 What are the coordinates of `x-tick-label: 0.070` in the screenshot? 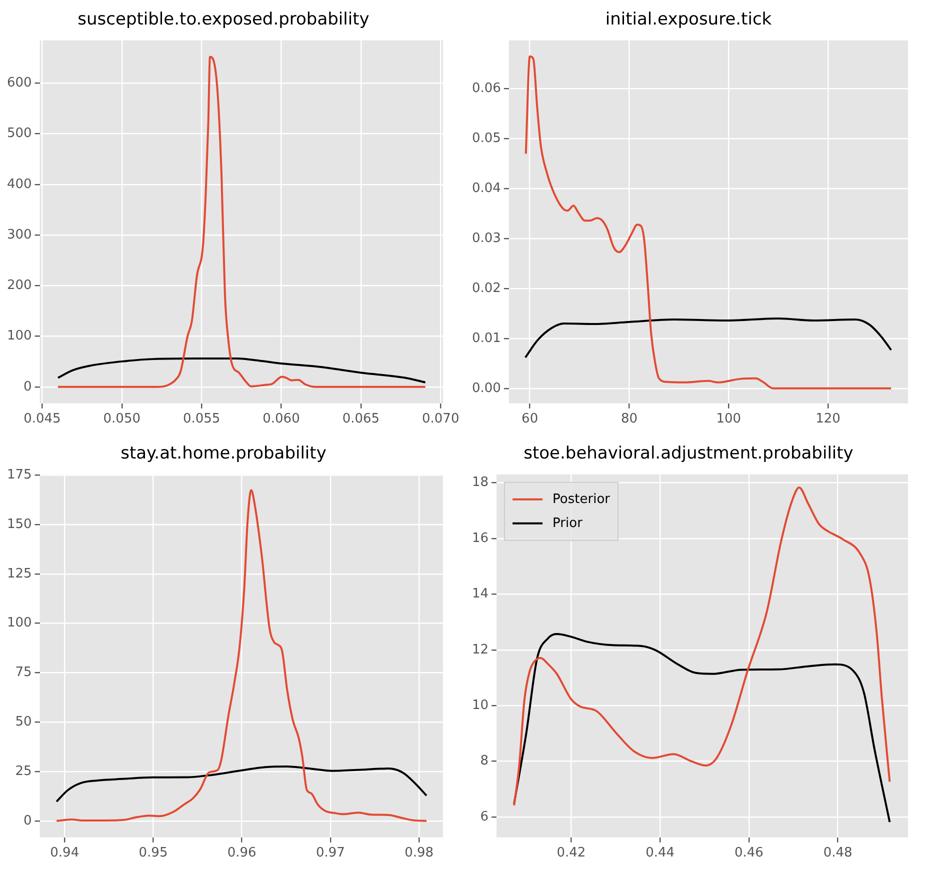 It's located at (441, 419).